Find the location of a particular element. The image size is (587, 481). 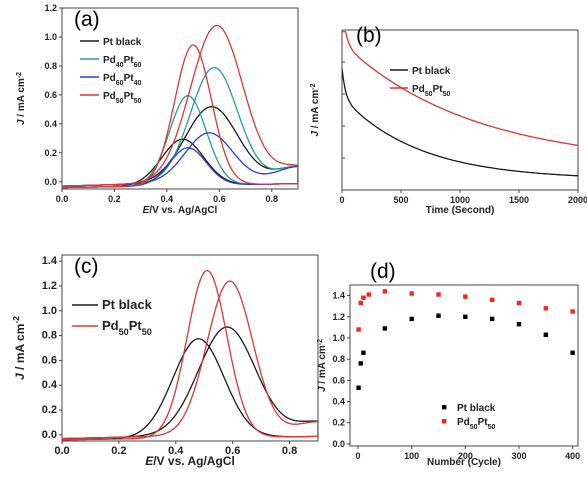

legend-label: Pd60Pt40 is located at coordinates (122, 80).